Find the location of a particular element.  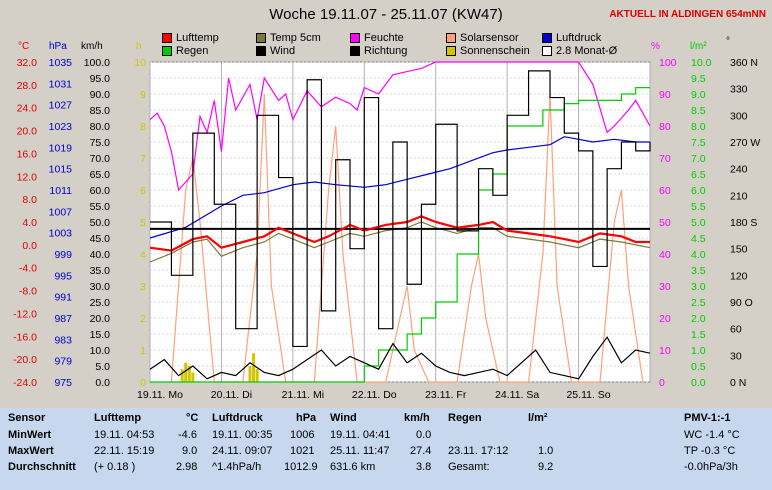

rain-tick-label: 6.5 is located at coordinates (698, 175).